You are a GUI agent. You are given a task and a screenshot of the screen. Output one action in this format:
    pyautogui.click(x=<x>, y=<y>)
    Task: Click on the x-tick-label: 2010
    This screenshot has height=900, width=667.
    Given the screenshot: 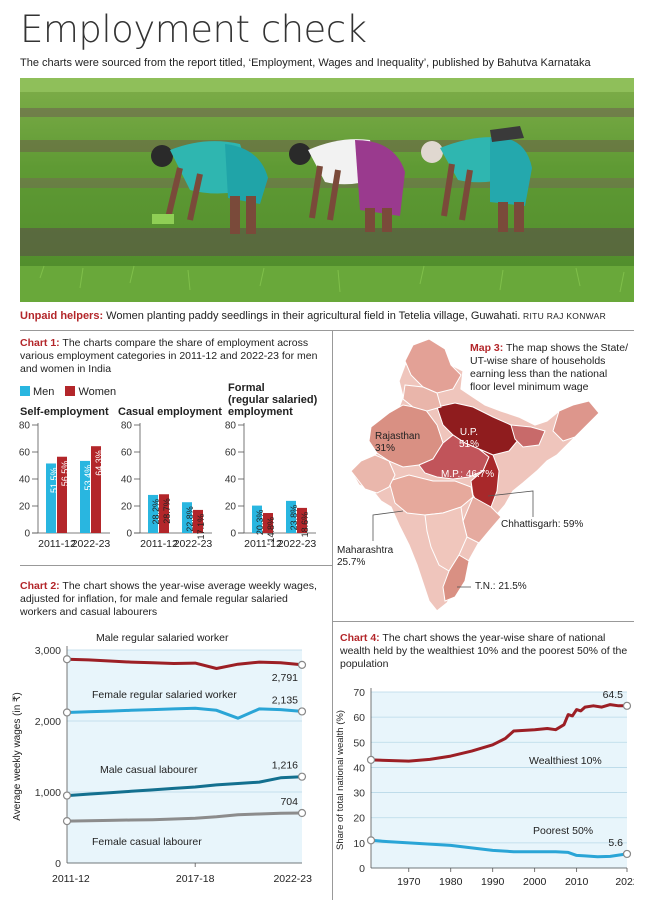 What is the action you would take?
    pyautogui.click(x=577, y=882)
    